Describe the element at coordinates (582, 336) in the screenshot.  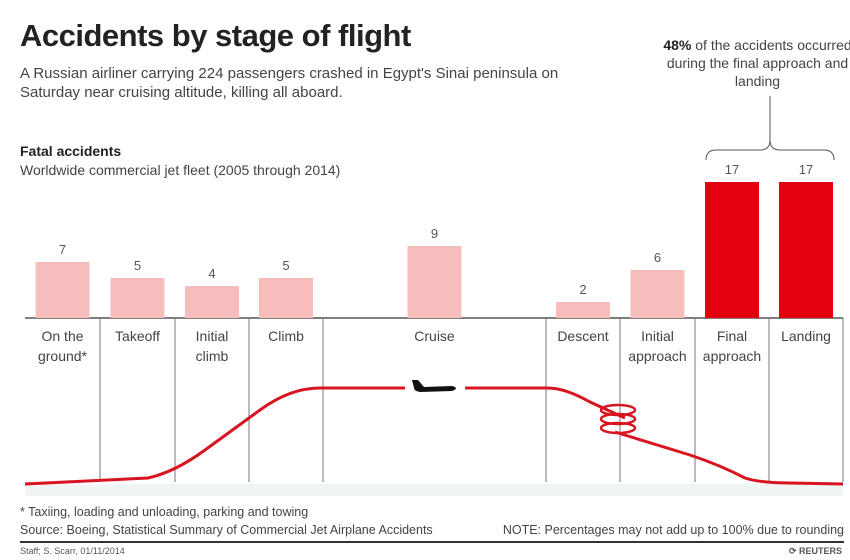
I see `category-label: Descent` at that location.